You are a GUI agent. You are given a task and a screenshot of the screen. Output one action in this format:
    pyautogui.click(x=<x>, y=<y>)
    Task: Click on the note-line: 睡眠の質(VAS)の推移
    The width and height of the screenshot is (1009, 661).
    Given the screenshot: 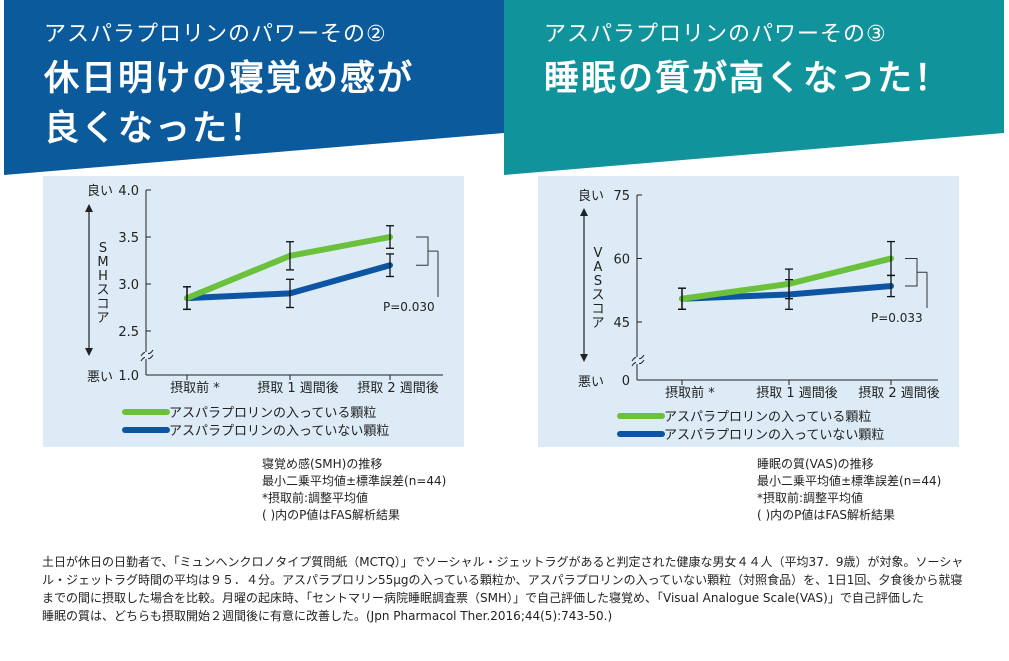 What is the action you would take?
    pyautogui.click(x=815, y=464)
    